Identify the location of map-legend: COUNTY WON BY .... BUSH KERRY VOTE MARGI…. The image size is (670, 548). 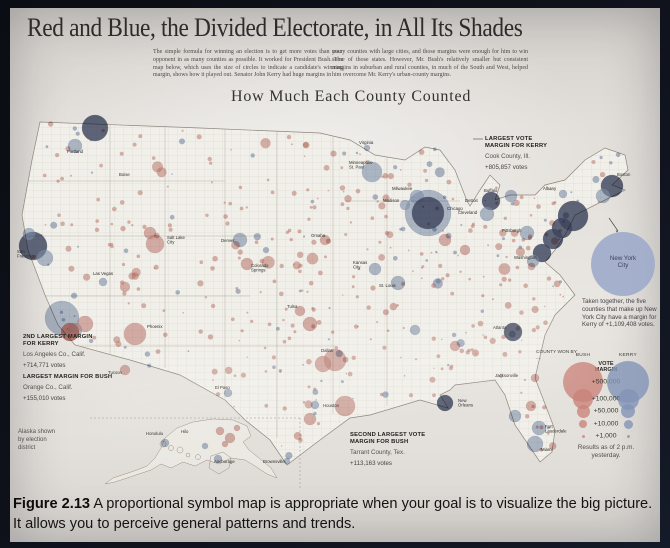
(598, 406).